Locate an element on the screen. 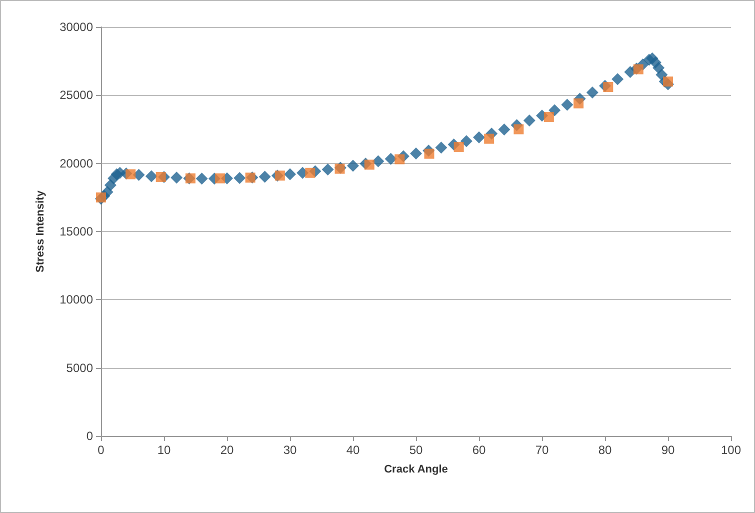  x-axis-title: Crack Angle is located at coordinates (416, 470).